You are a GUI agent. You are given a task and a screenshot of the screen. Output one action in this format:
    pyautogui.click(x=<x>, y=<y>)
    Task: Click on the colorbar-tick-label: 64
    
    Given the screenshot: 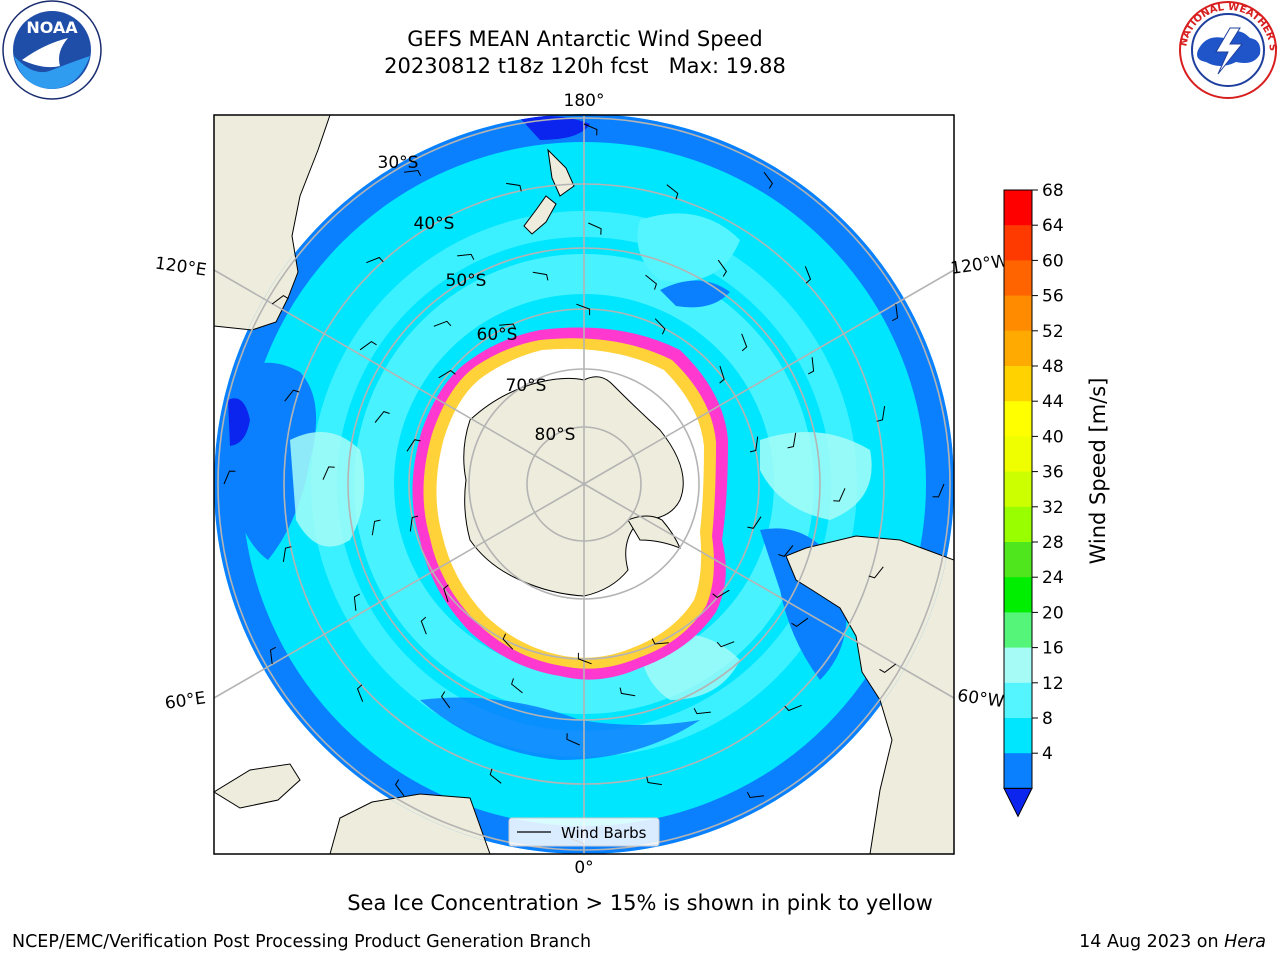 What is the action you would take?
    pyautogui.click(x=1053, y=226)
    